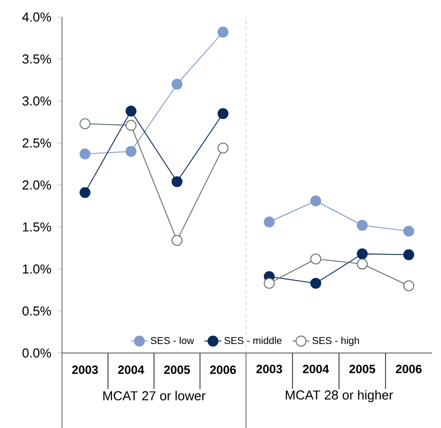 The width and height of the screenshot is (441, 428). I want to click on x-axis-title: MCAT 27 or lower, so click(154, 395).